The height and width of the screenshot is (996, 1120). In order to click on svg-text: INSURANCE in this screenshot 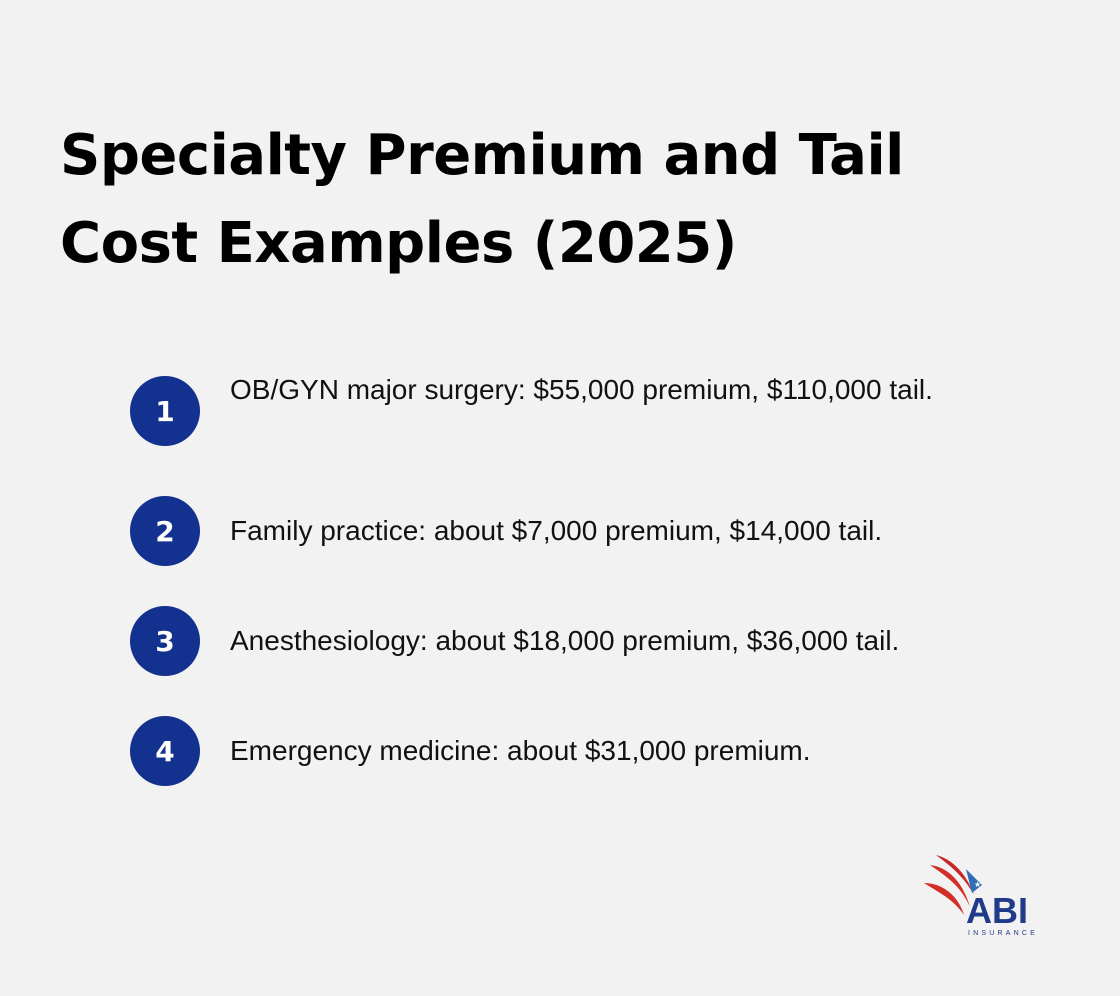, I will do `click(1003, 933)`.